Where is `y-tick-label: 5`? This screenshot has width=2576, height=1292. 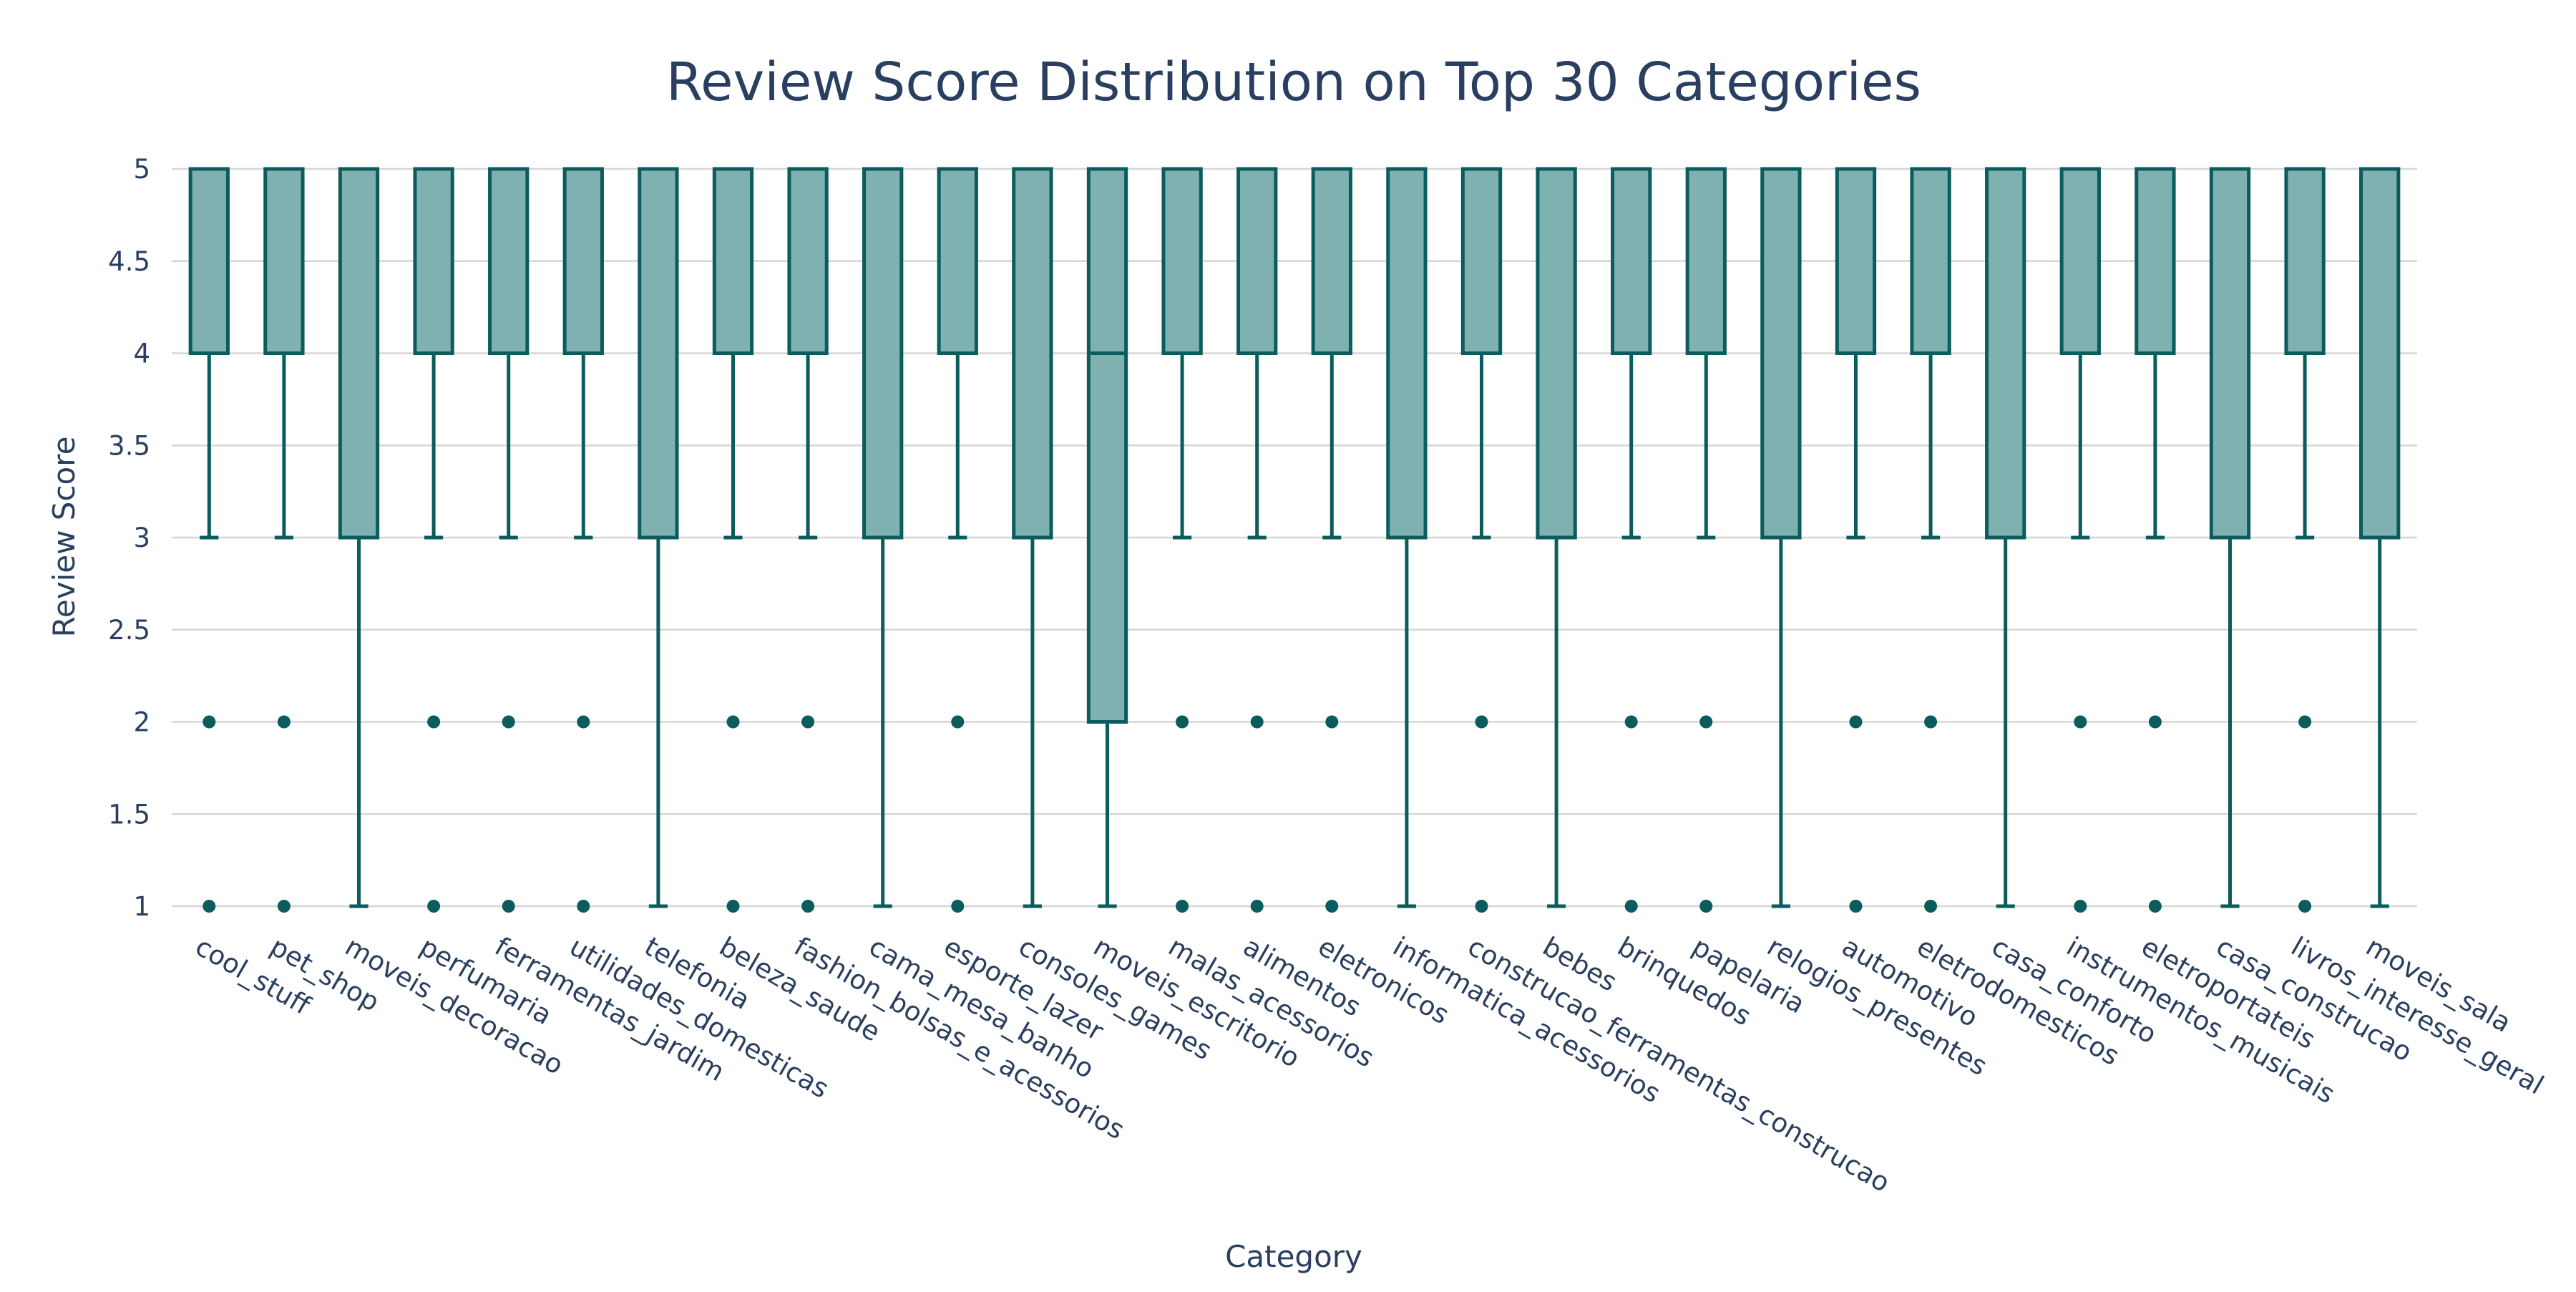 y-tick-label: 5 is located at coordinates (141, 169).